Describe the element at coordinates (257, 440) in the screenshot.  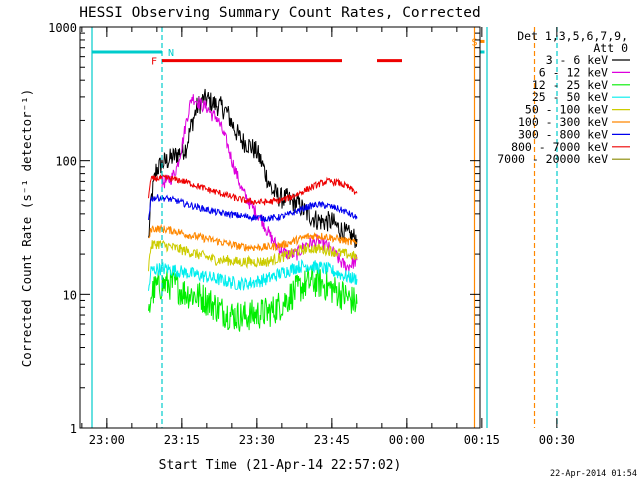
I see `x-tick-label: 23:30` at that location.